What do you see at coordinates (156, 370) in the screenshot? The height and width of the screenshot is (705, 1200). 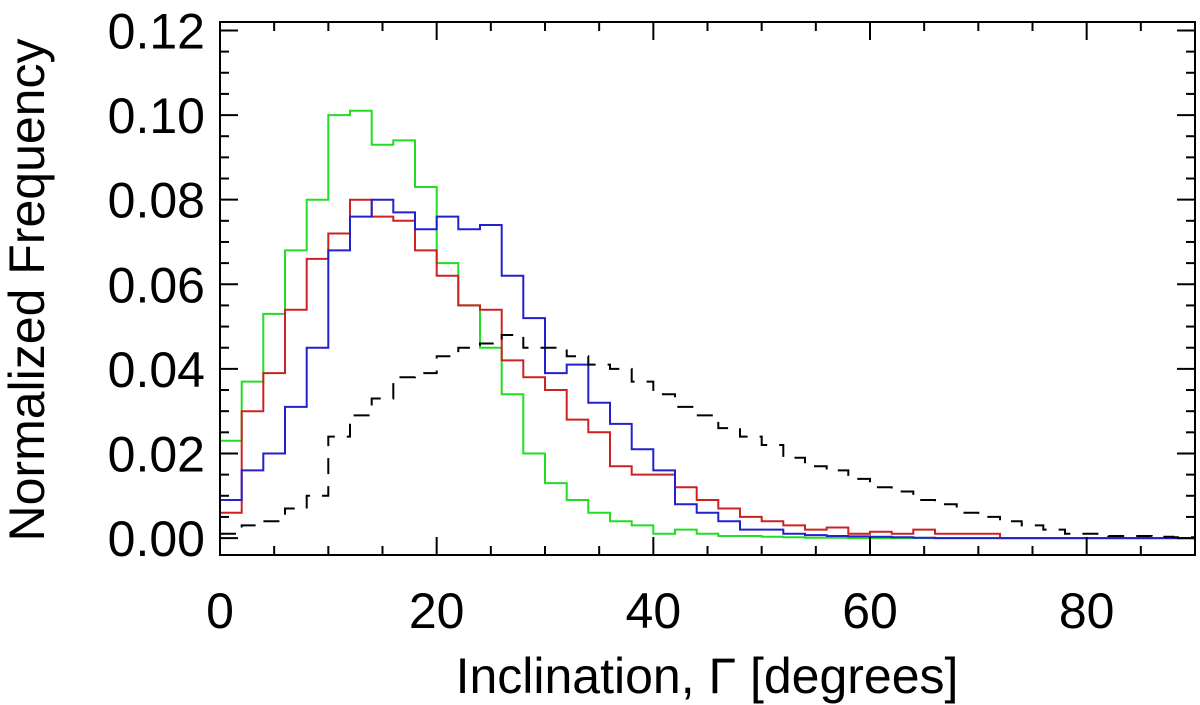 I see `y-tick-label: 0.04` at bounding box center [156, 370].